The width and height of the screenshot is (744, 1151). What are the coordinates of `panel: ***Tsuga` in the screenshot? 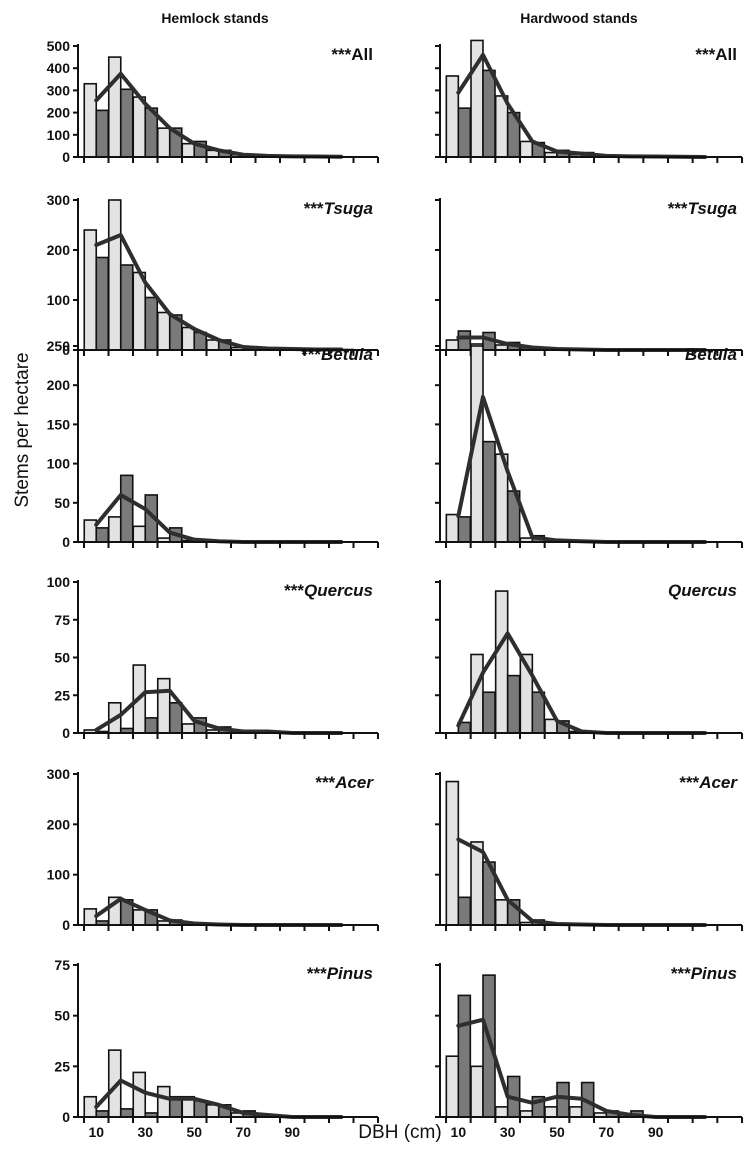 It's located at (588, 277).